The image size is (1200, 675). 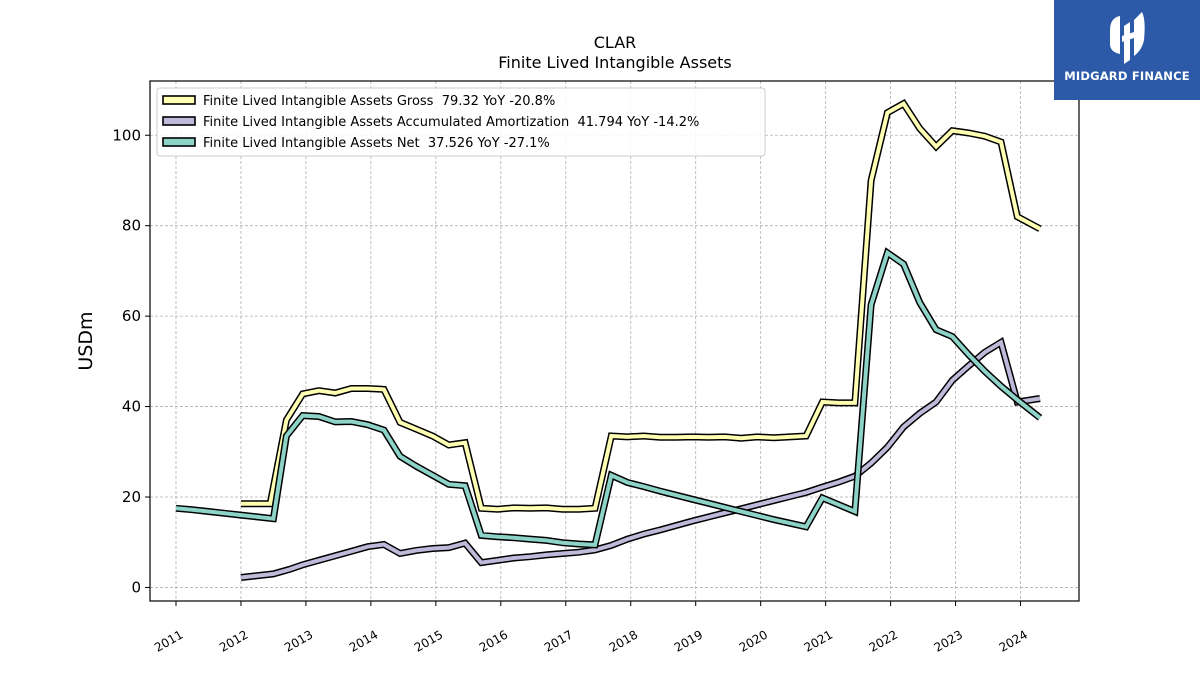 What do you see at coordinates (753, 640) in the screenshot?
I see `x-tick-label: 2020` at bounding box center [753, 640].